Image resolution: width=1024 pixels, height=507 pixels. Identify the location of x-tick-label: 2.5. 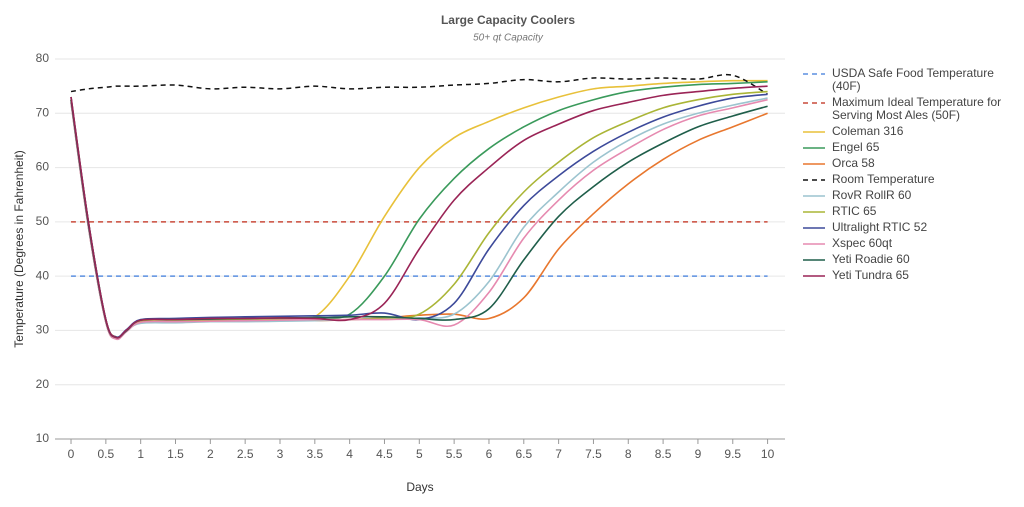
(245, 454).